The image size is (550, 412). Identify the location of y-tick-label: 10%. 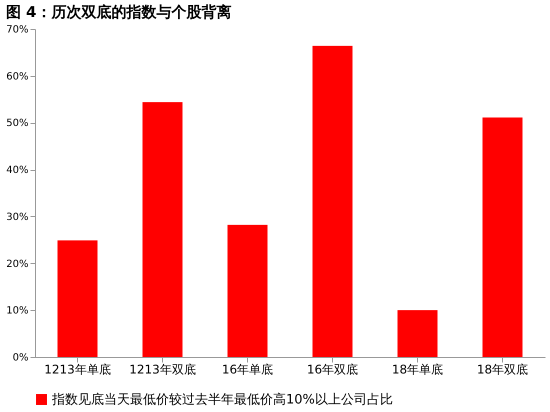
(17, 311).